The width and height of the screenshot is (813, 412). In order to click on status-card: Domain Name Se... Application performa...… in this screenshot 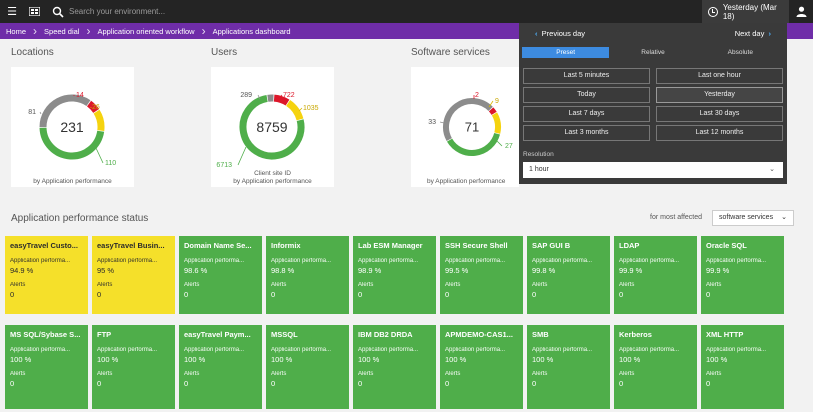, I will do `click(220, 275)`.